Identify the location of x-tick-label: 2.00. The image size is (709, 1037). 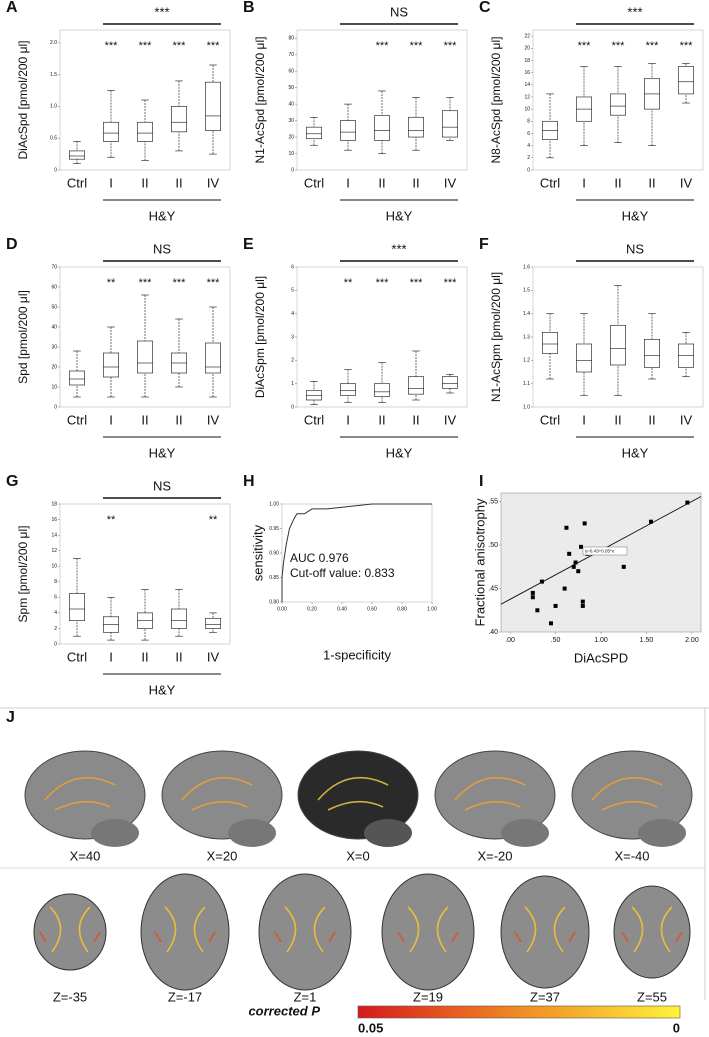
(692, 640).